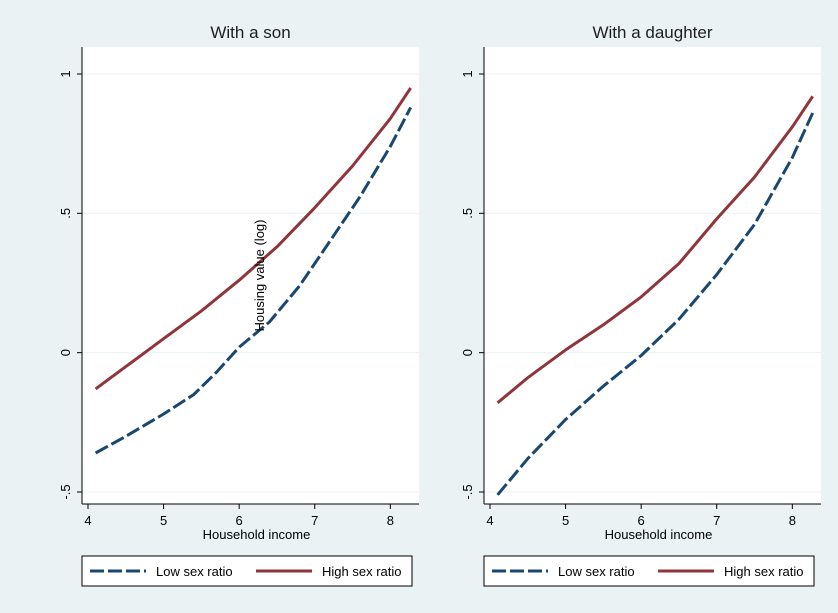  I want to click on panel-title: With a son, so click(250, 32).